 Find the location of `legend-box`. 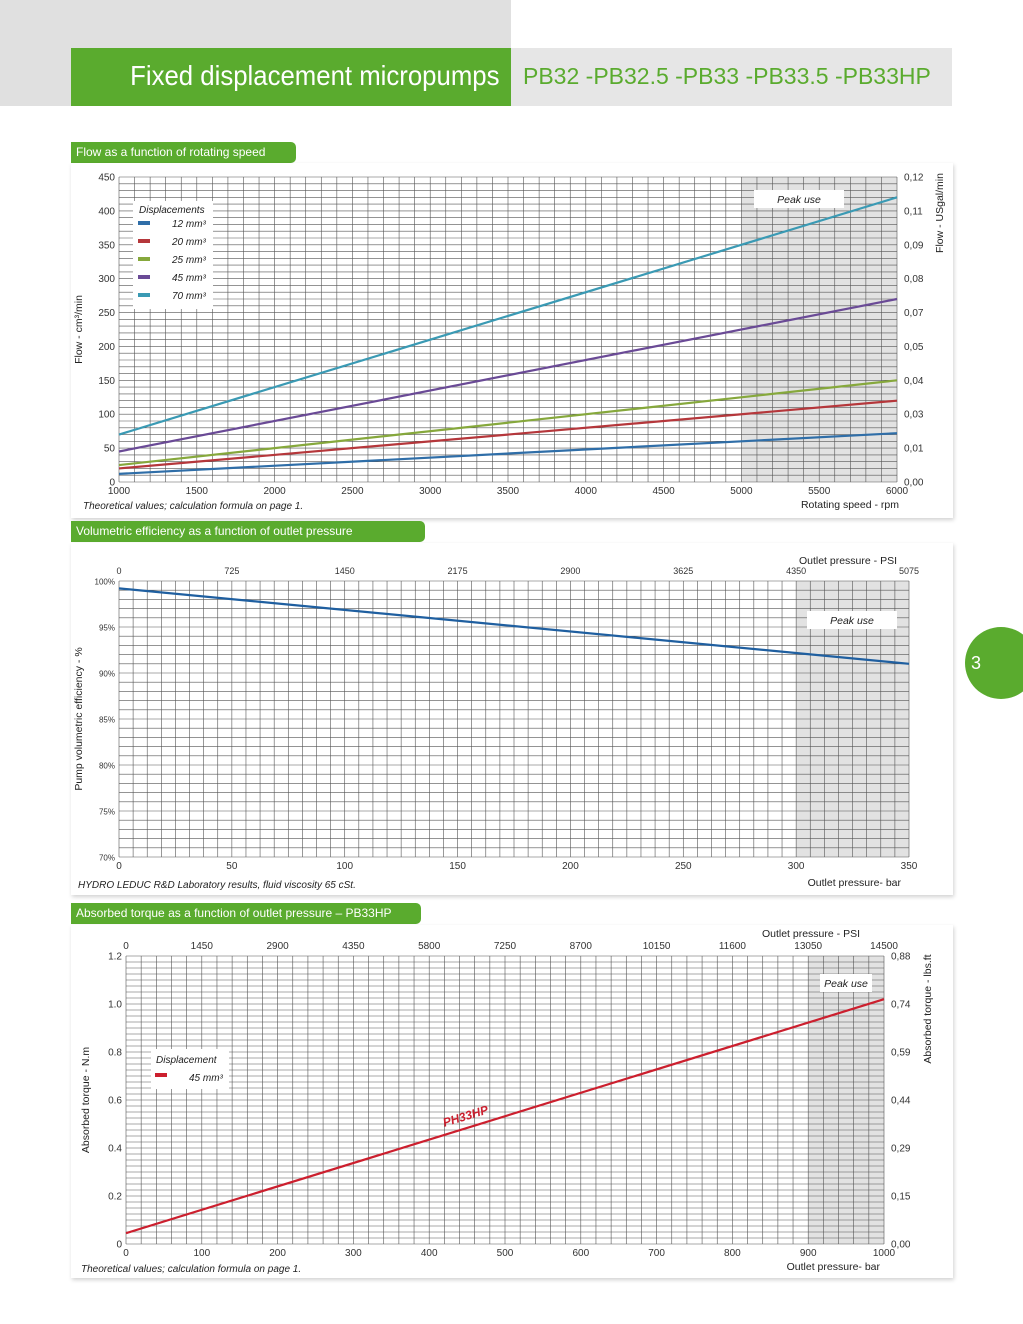

legend-box is located at coordinates (190, 1069).